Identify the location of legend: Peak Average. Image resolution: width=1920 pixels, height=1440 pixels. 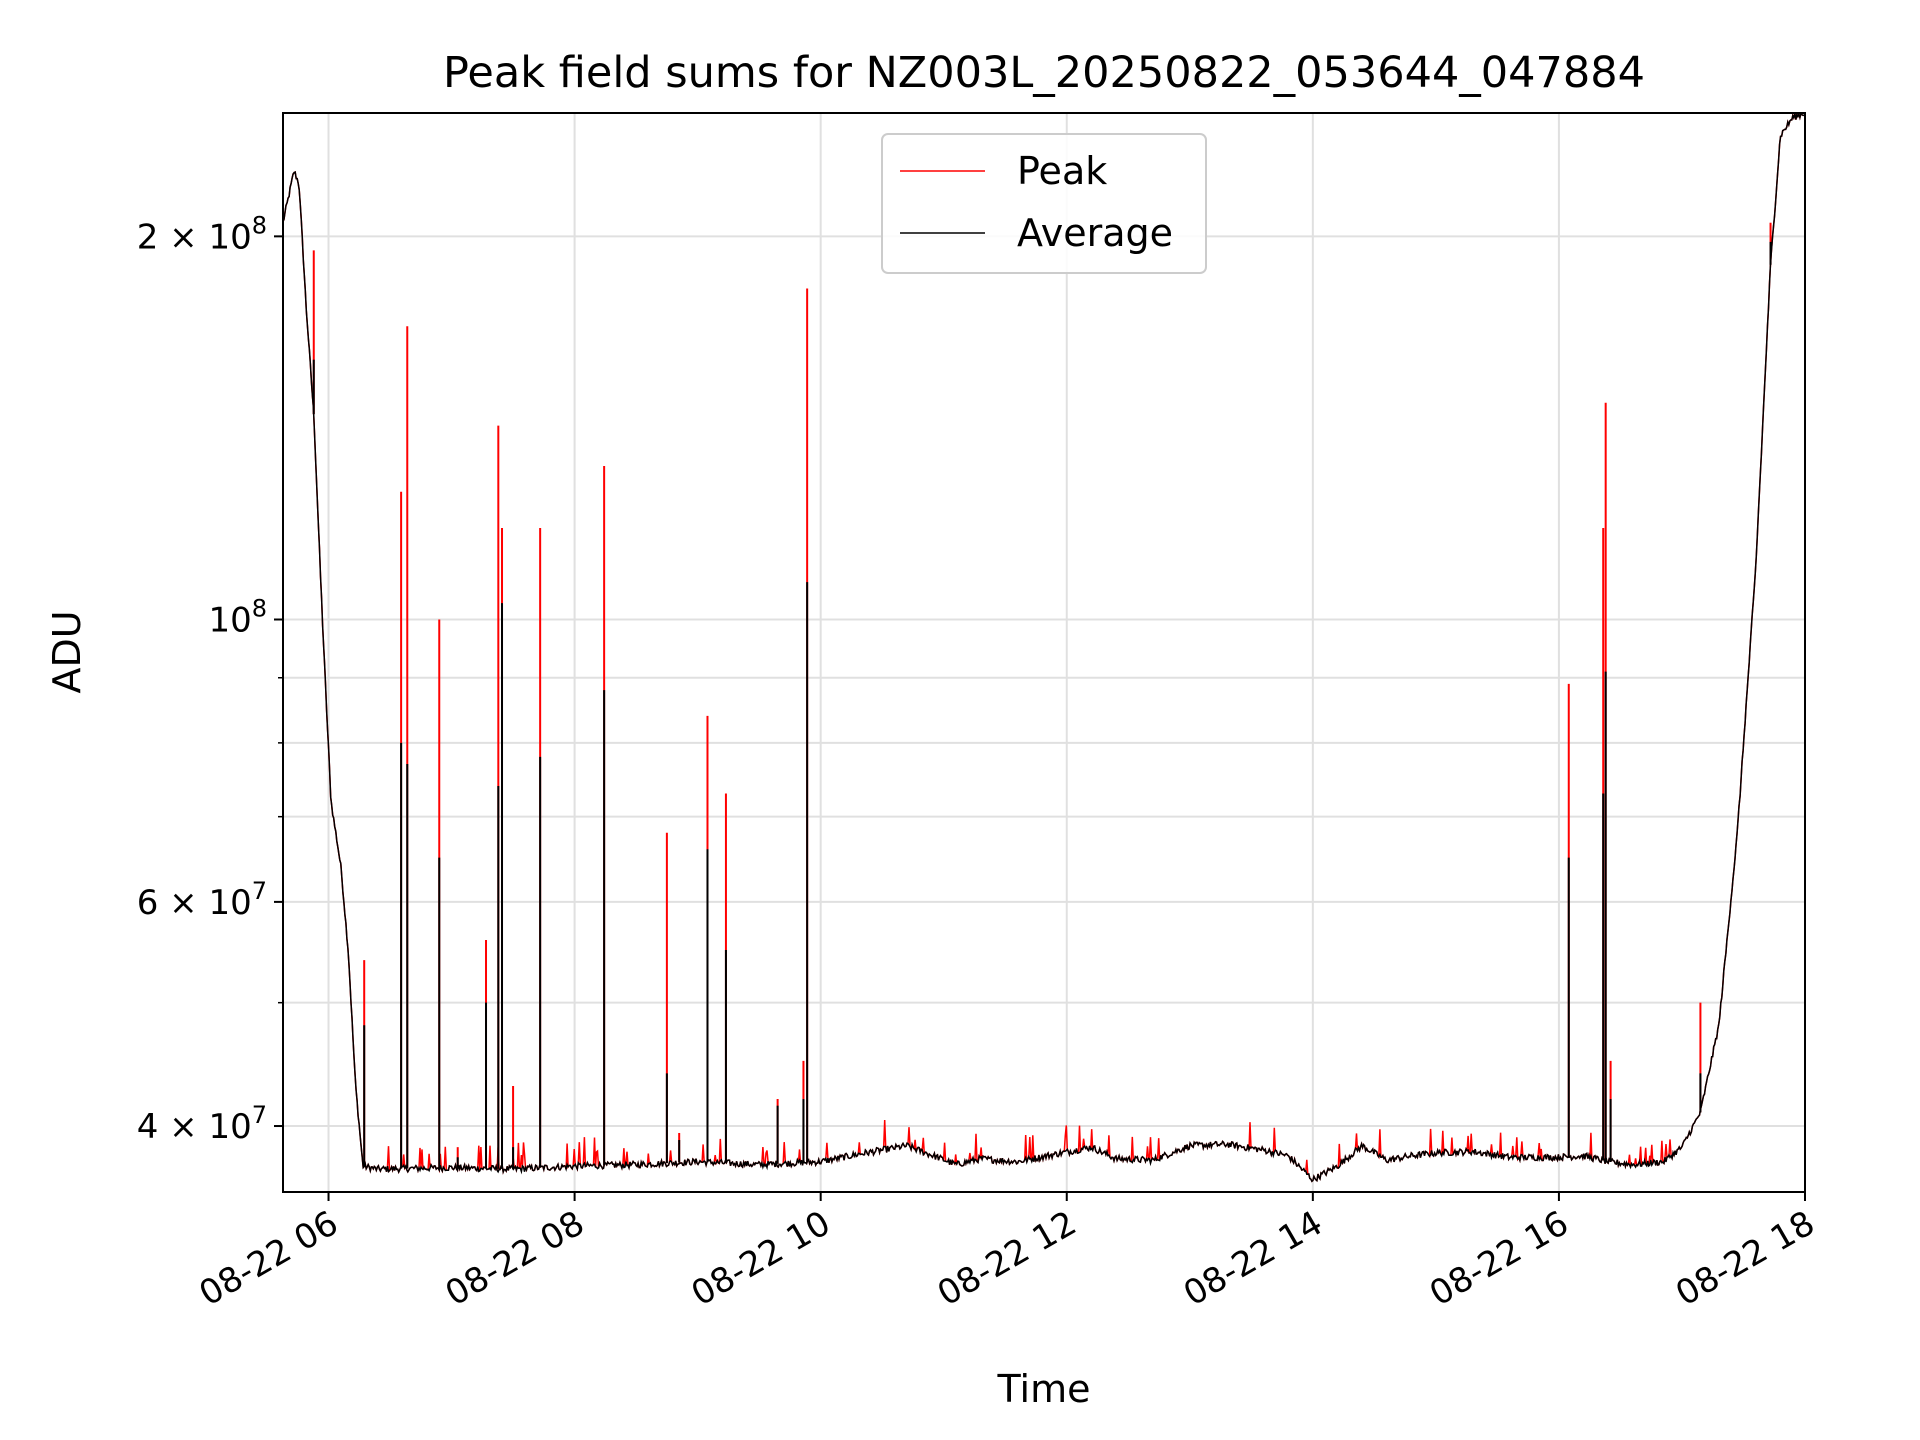
(1044, 203).